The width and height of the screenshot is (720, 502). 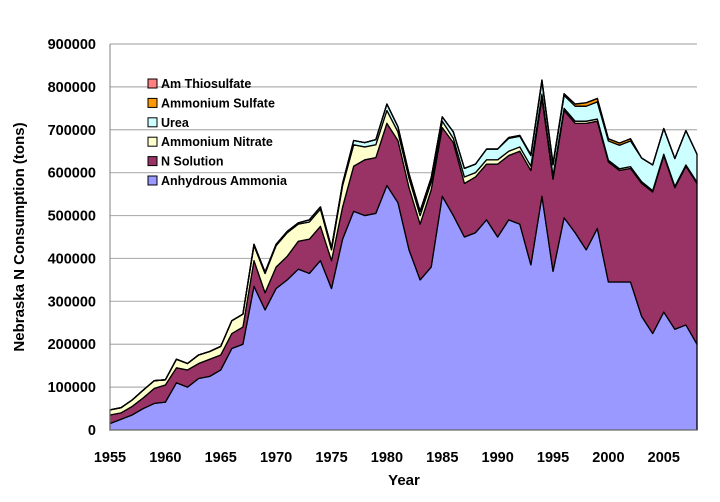 What do you see at coordinates (72, 88) in the screenshot?
I see `y-tick-label: 800000` at bounding box center [72, 88].